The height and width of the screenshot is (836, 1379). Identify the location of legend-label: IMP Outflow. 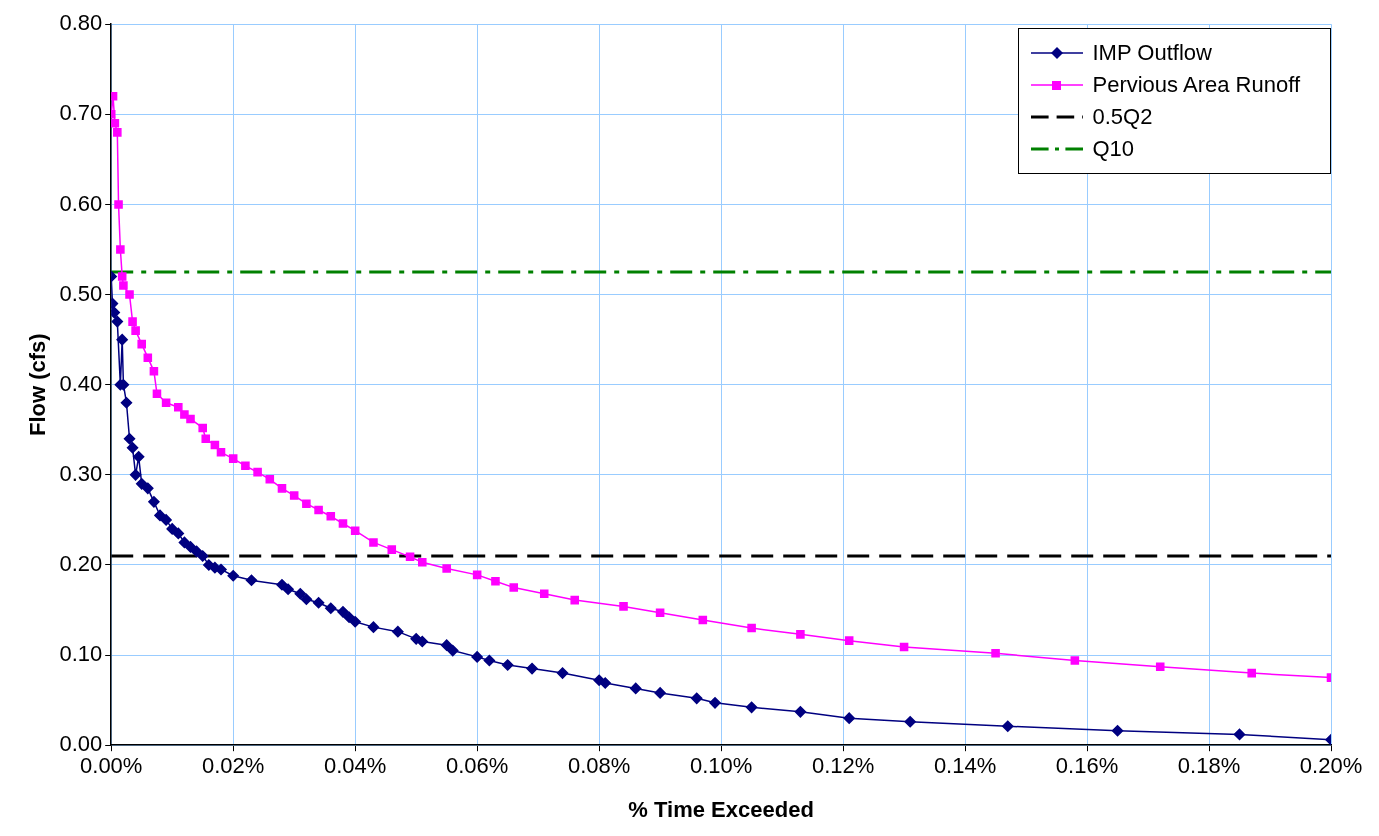
(1152, 53).